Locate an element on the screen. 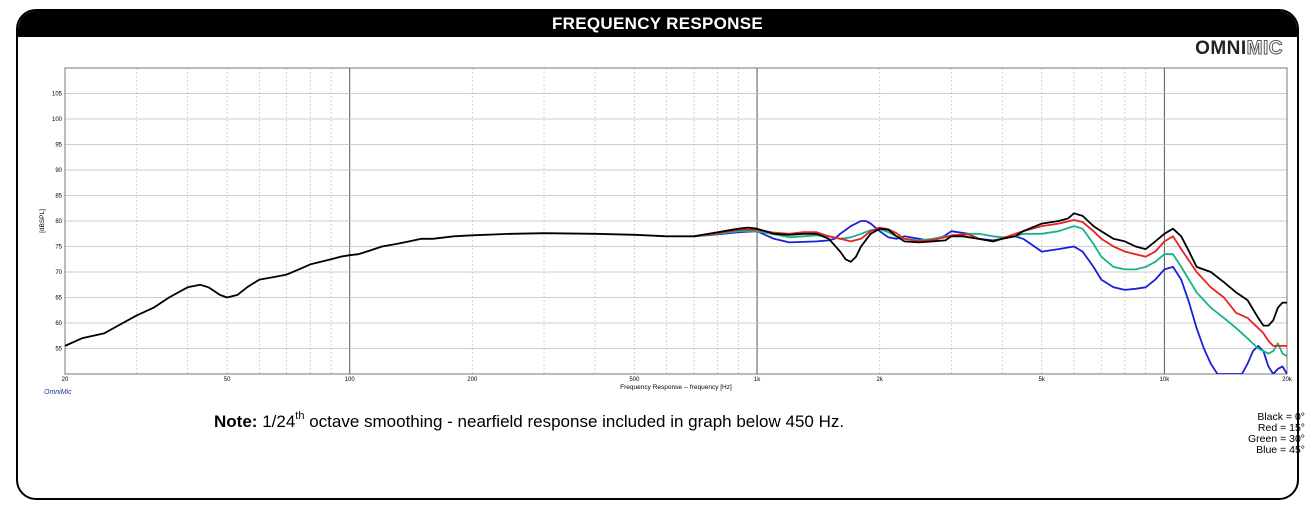 Image resolution: width=1315 pixels, height=513 pixels. series-line-1c1fd9 is located at coordinates (990, 297).